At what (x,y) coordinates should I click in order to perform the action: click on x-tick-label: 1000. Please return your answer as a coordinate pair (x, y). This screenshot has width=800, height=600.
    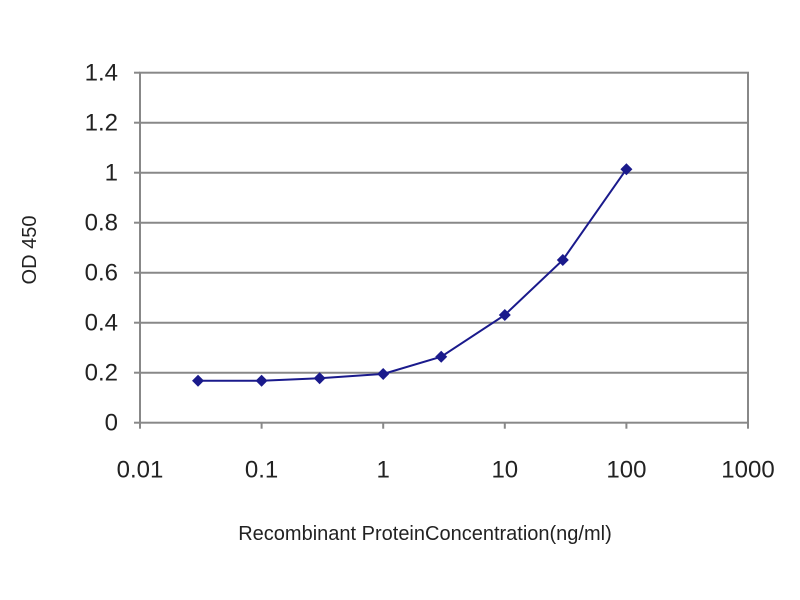
    Looking at the image, I should click on (747, 470).